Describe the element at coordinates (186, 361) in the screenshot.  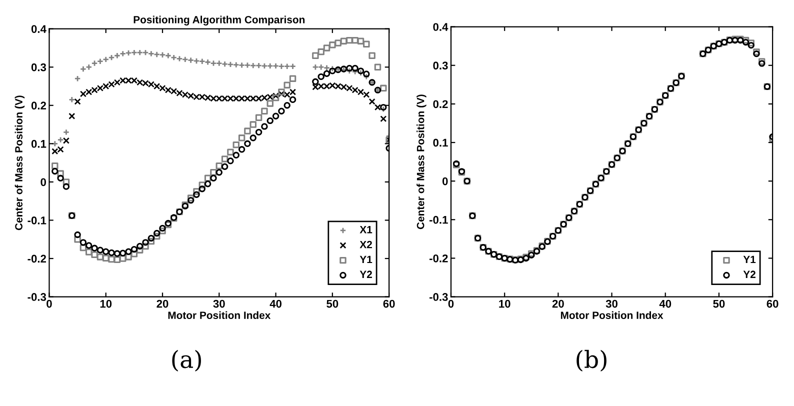
I see `text: (a)` at that location.